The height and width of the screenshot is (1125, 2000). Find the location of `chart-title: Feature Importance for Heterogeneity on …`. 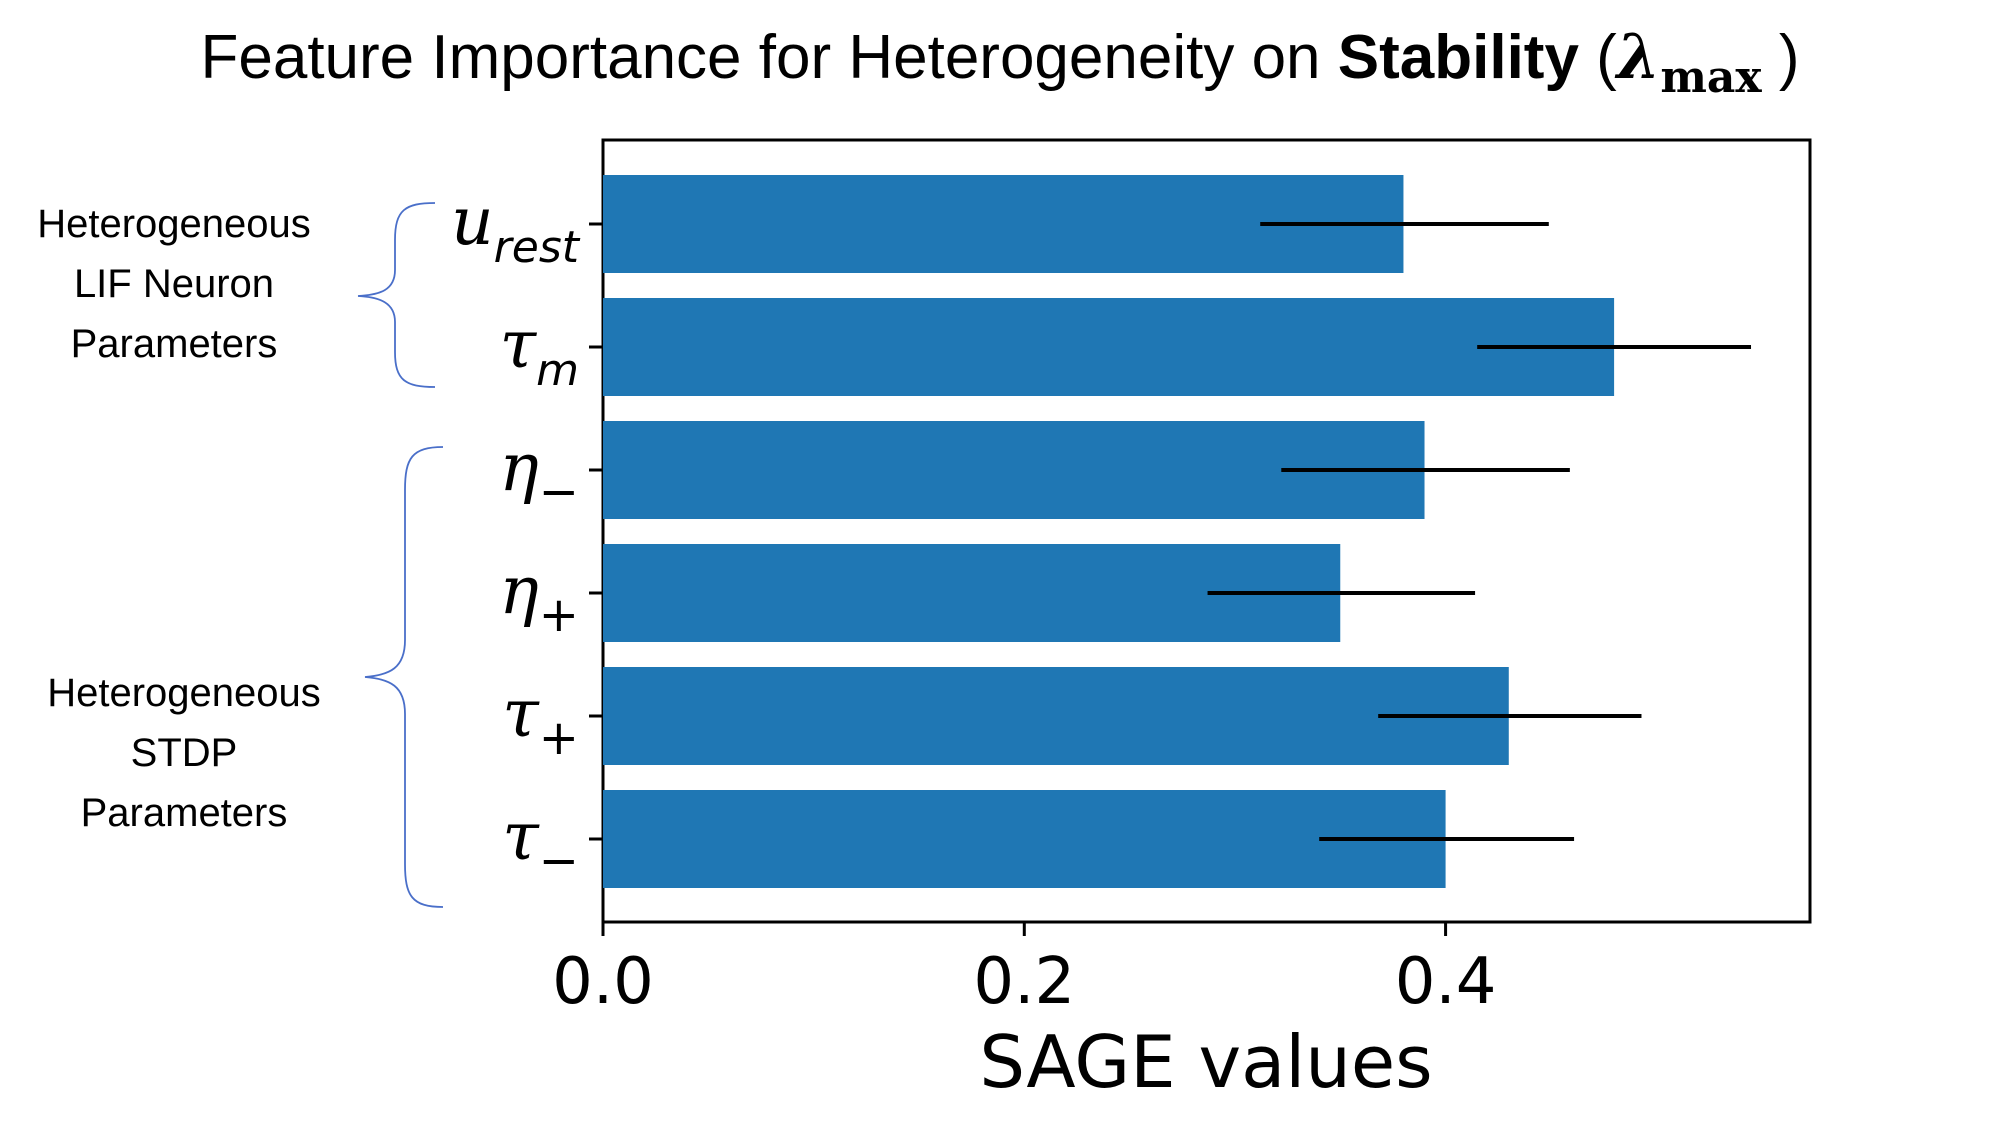

chart-title: Feature Importance for Heterogeneity on … is located at coordinates (999, 61).